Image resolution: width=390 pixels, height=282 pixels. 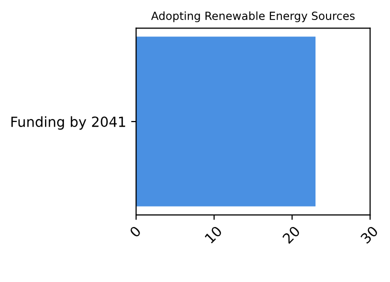 What do you see at coordinates (369, 234) in the screenshot?
I see `x-tick-label: 30` at bounding box center [369, 234].